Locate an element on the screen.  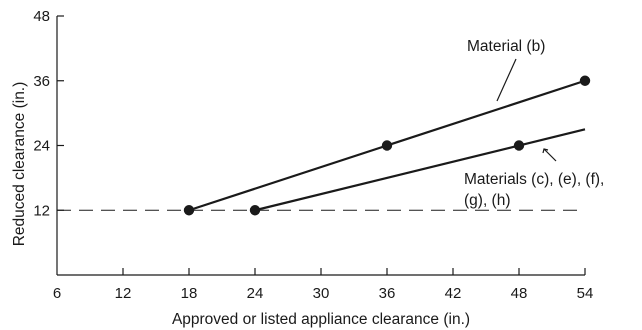
annotation-materials-c-line2: (g), (h) is located at coordinates (487, 200).